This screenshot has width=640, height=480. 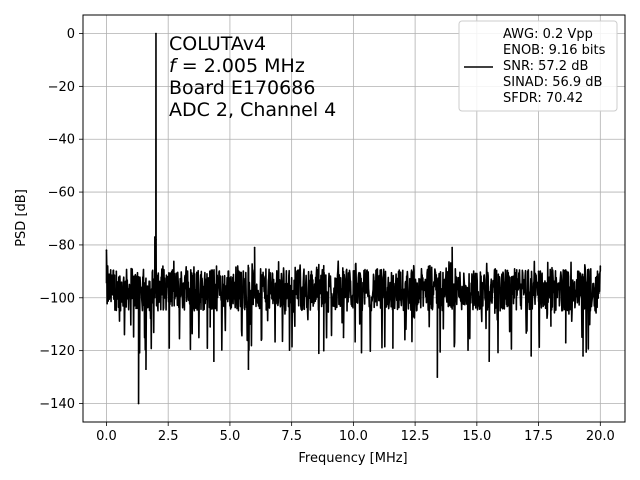 What do you see at coordinates (174, 66) in the screenshot?
I see `annotation-frequency-var: f` at bounding box center [174, 66].